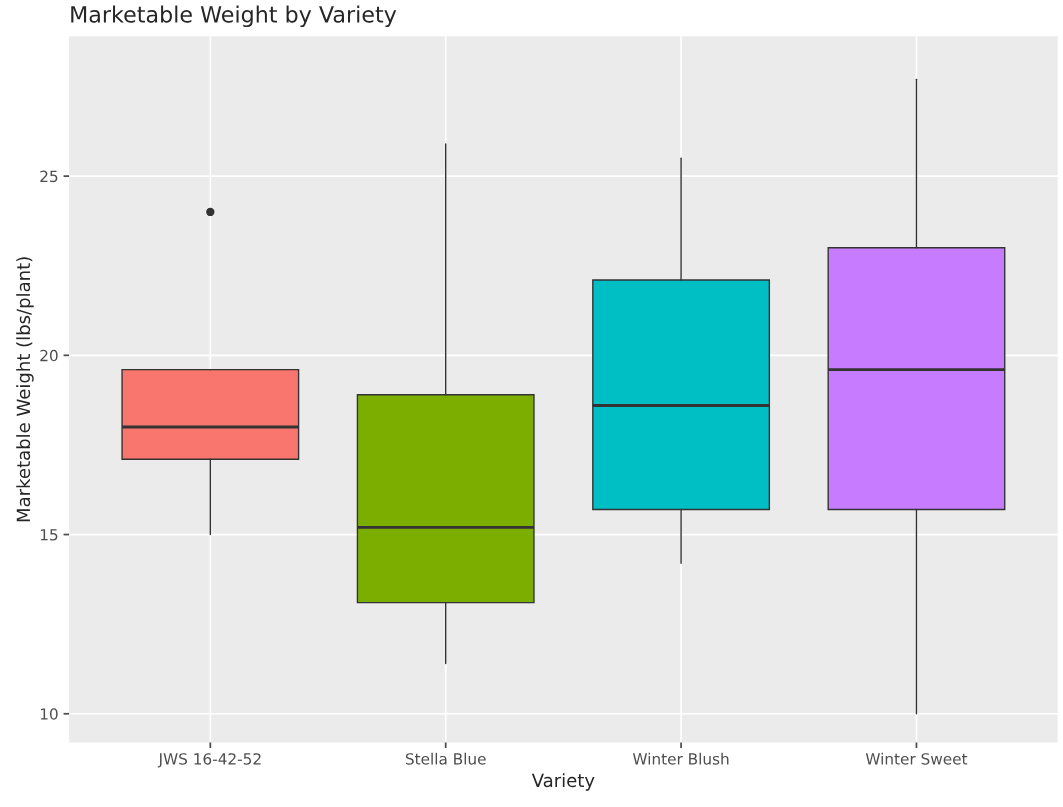  What do you see at coordinates (49, 176) in the screenshot?
I see `y-tick-label: 25` at bounding box center [49, 176].